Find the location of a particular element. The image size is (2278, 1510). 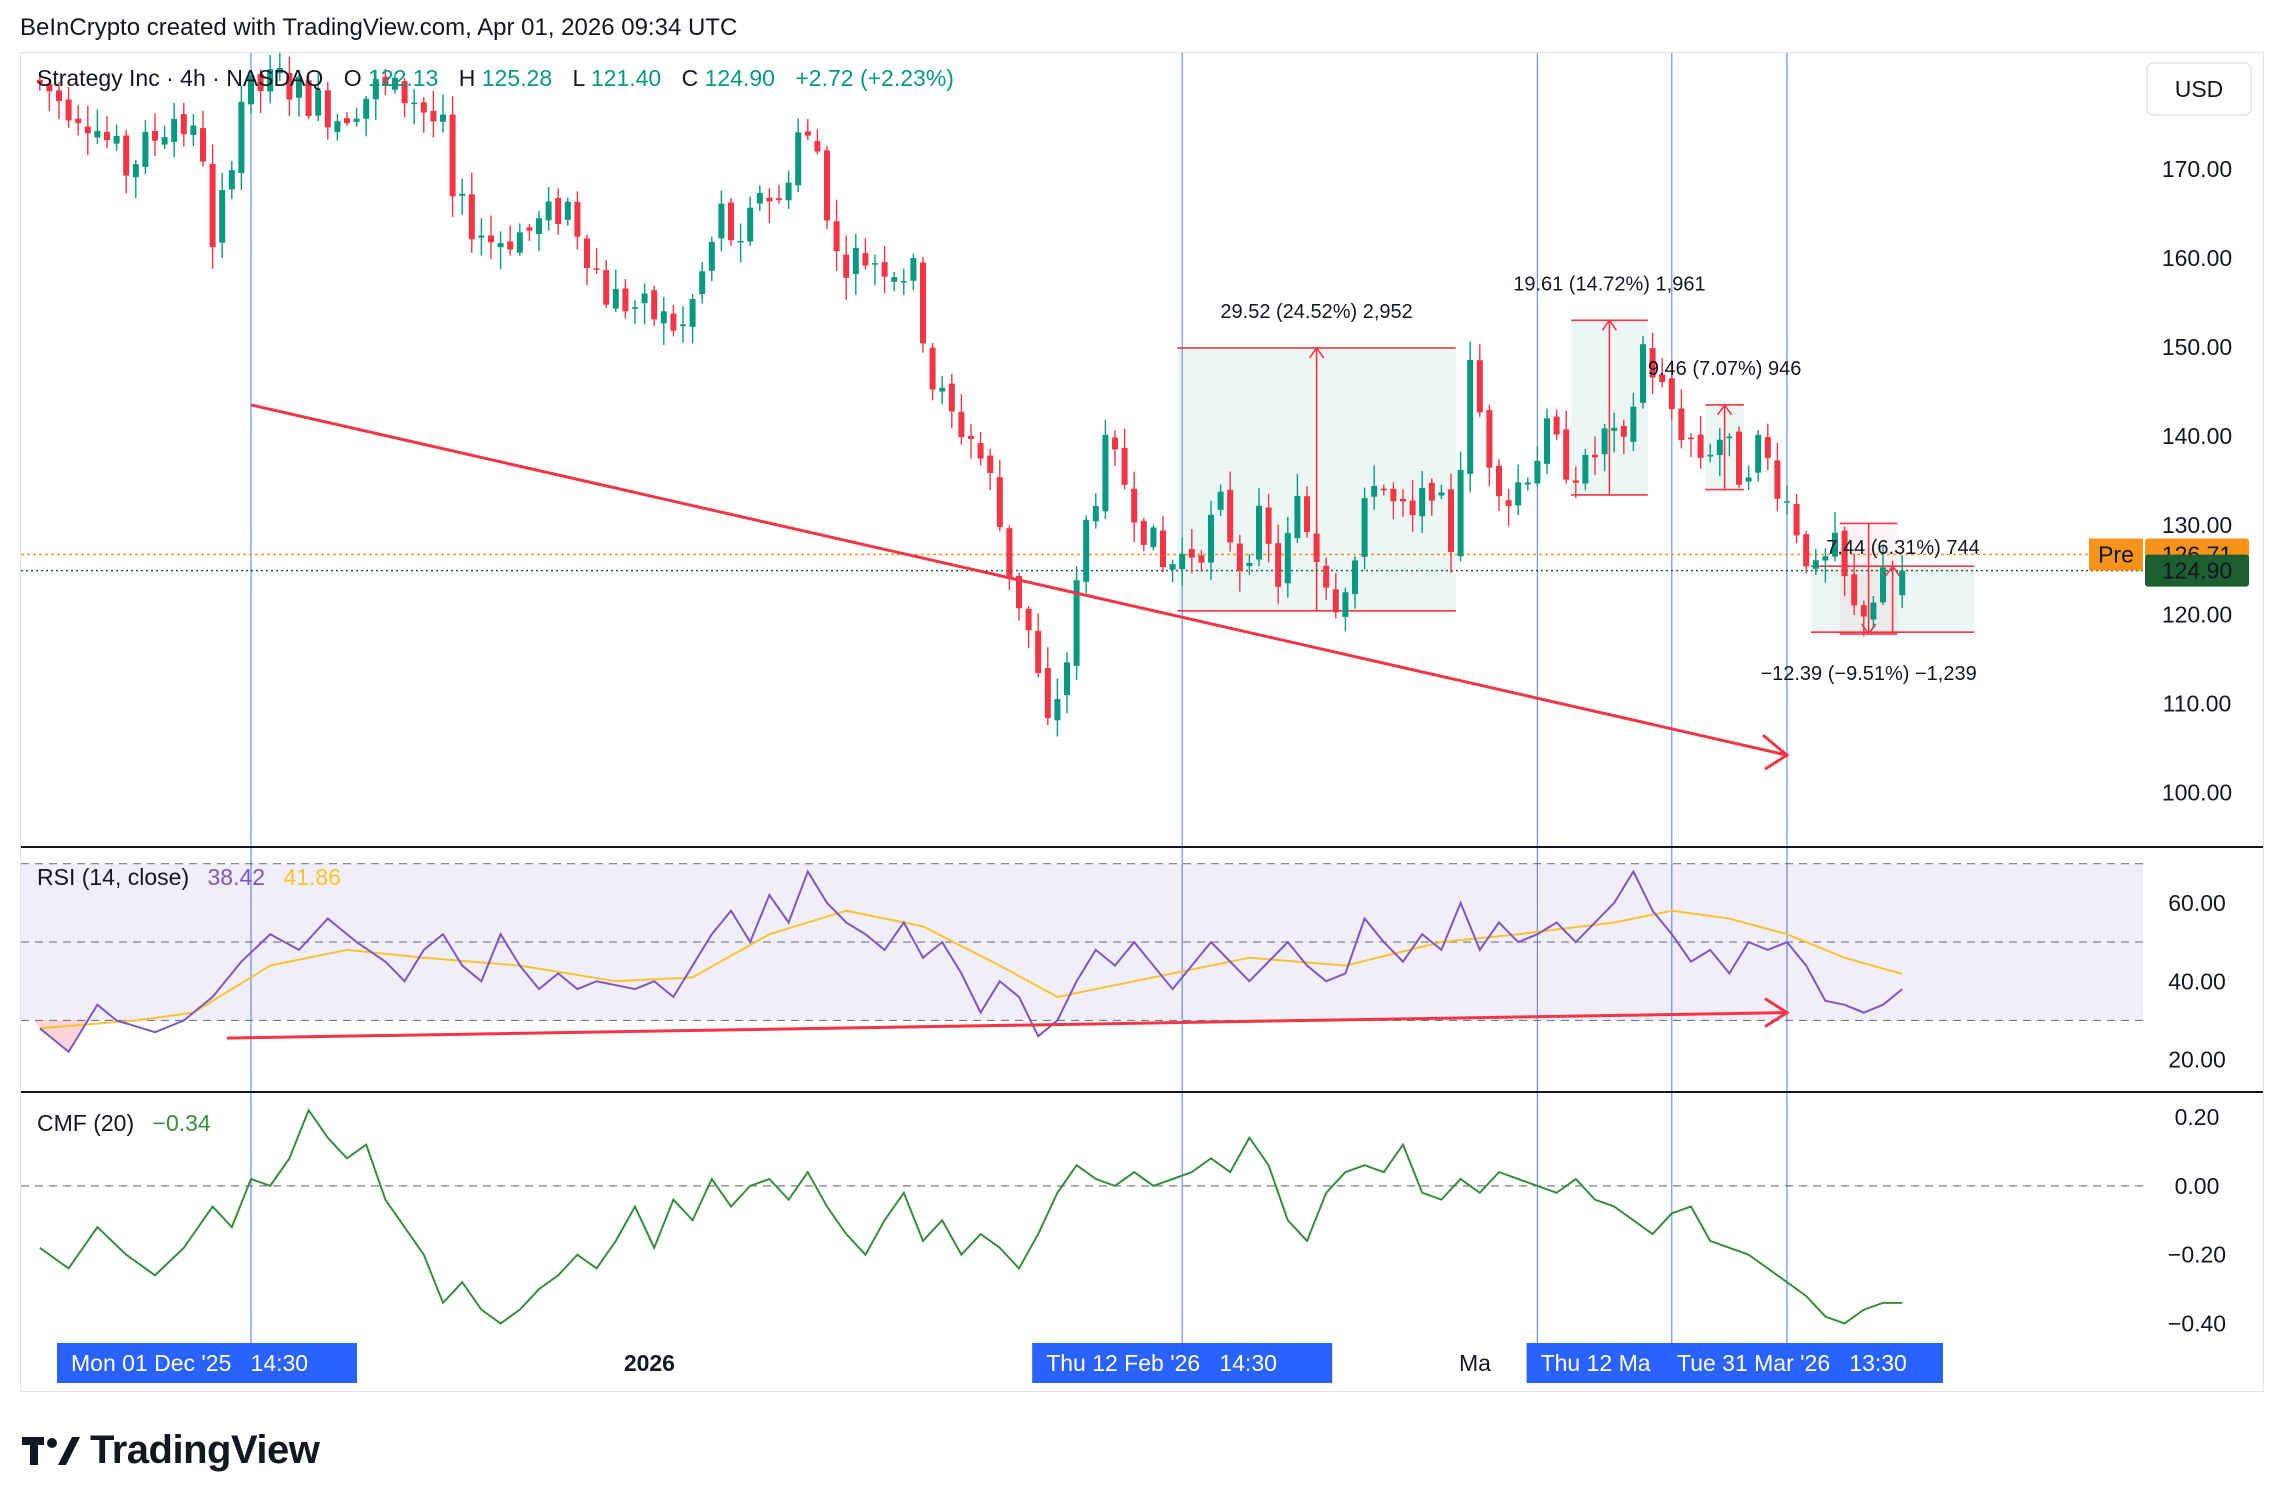

cmf-axis: 0.20 0.00 −0.20 −0.40 is located at coordinates (2197, 1220).